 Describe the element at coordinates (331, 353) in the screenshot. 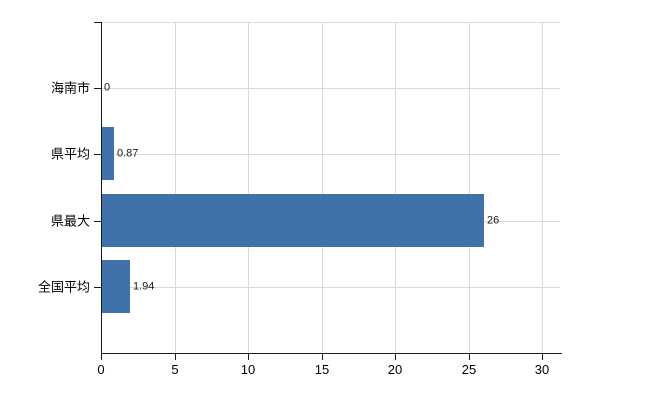

I see `x-axis` at that location.